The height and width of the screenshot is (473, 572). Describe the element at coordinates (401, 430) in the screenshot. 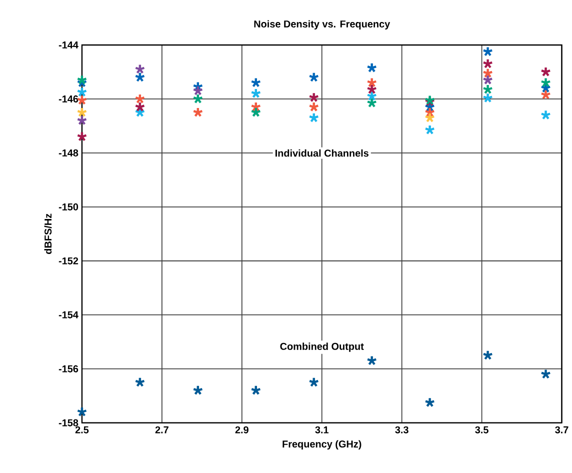

I see `x-tick-label: 3.3` at that location.